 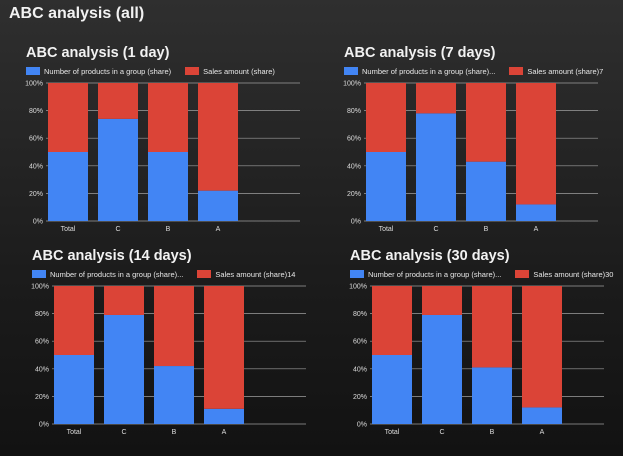 I want to click on chart-title: ABC analysis (14 days), so click(x=112, y=256).